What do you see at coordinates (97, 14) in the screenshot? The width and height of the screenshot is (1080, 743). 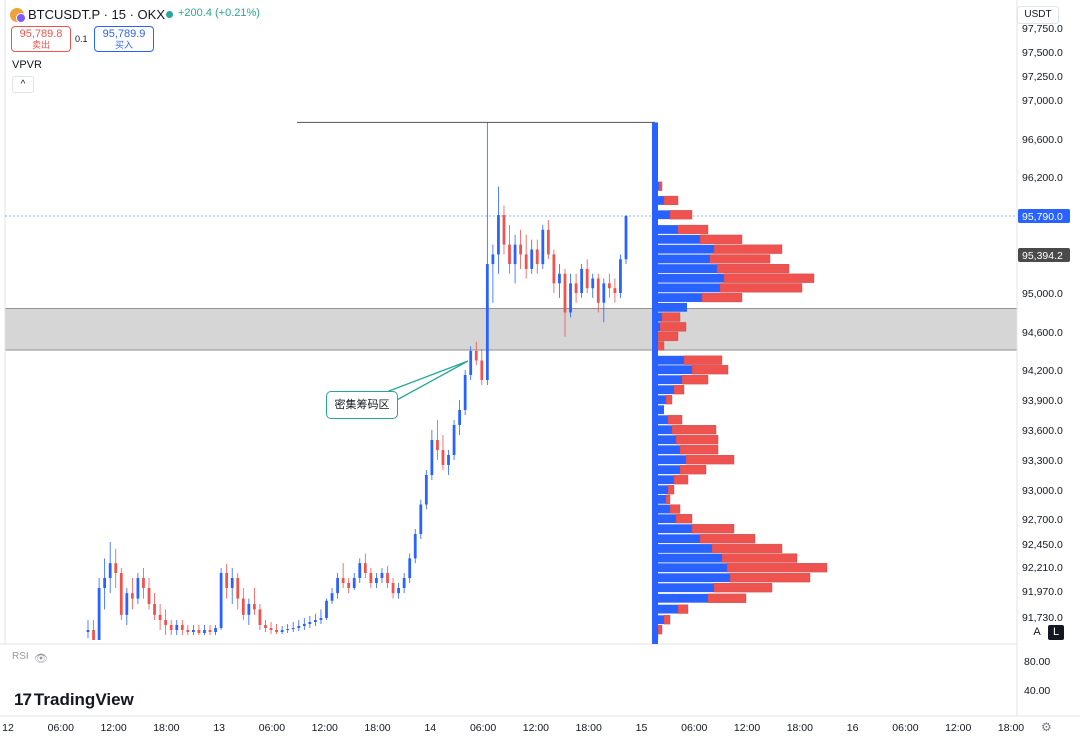 I see `symbol-title: BTCUSDT.P · 15 · OKX` at bounding box center [97, 14].